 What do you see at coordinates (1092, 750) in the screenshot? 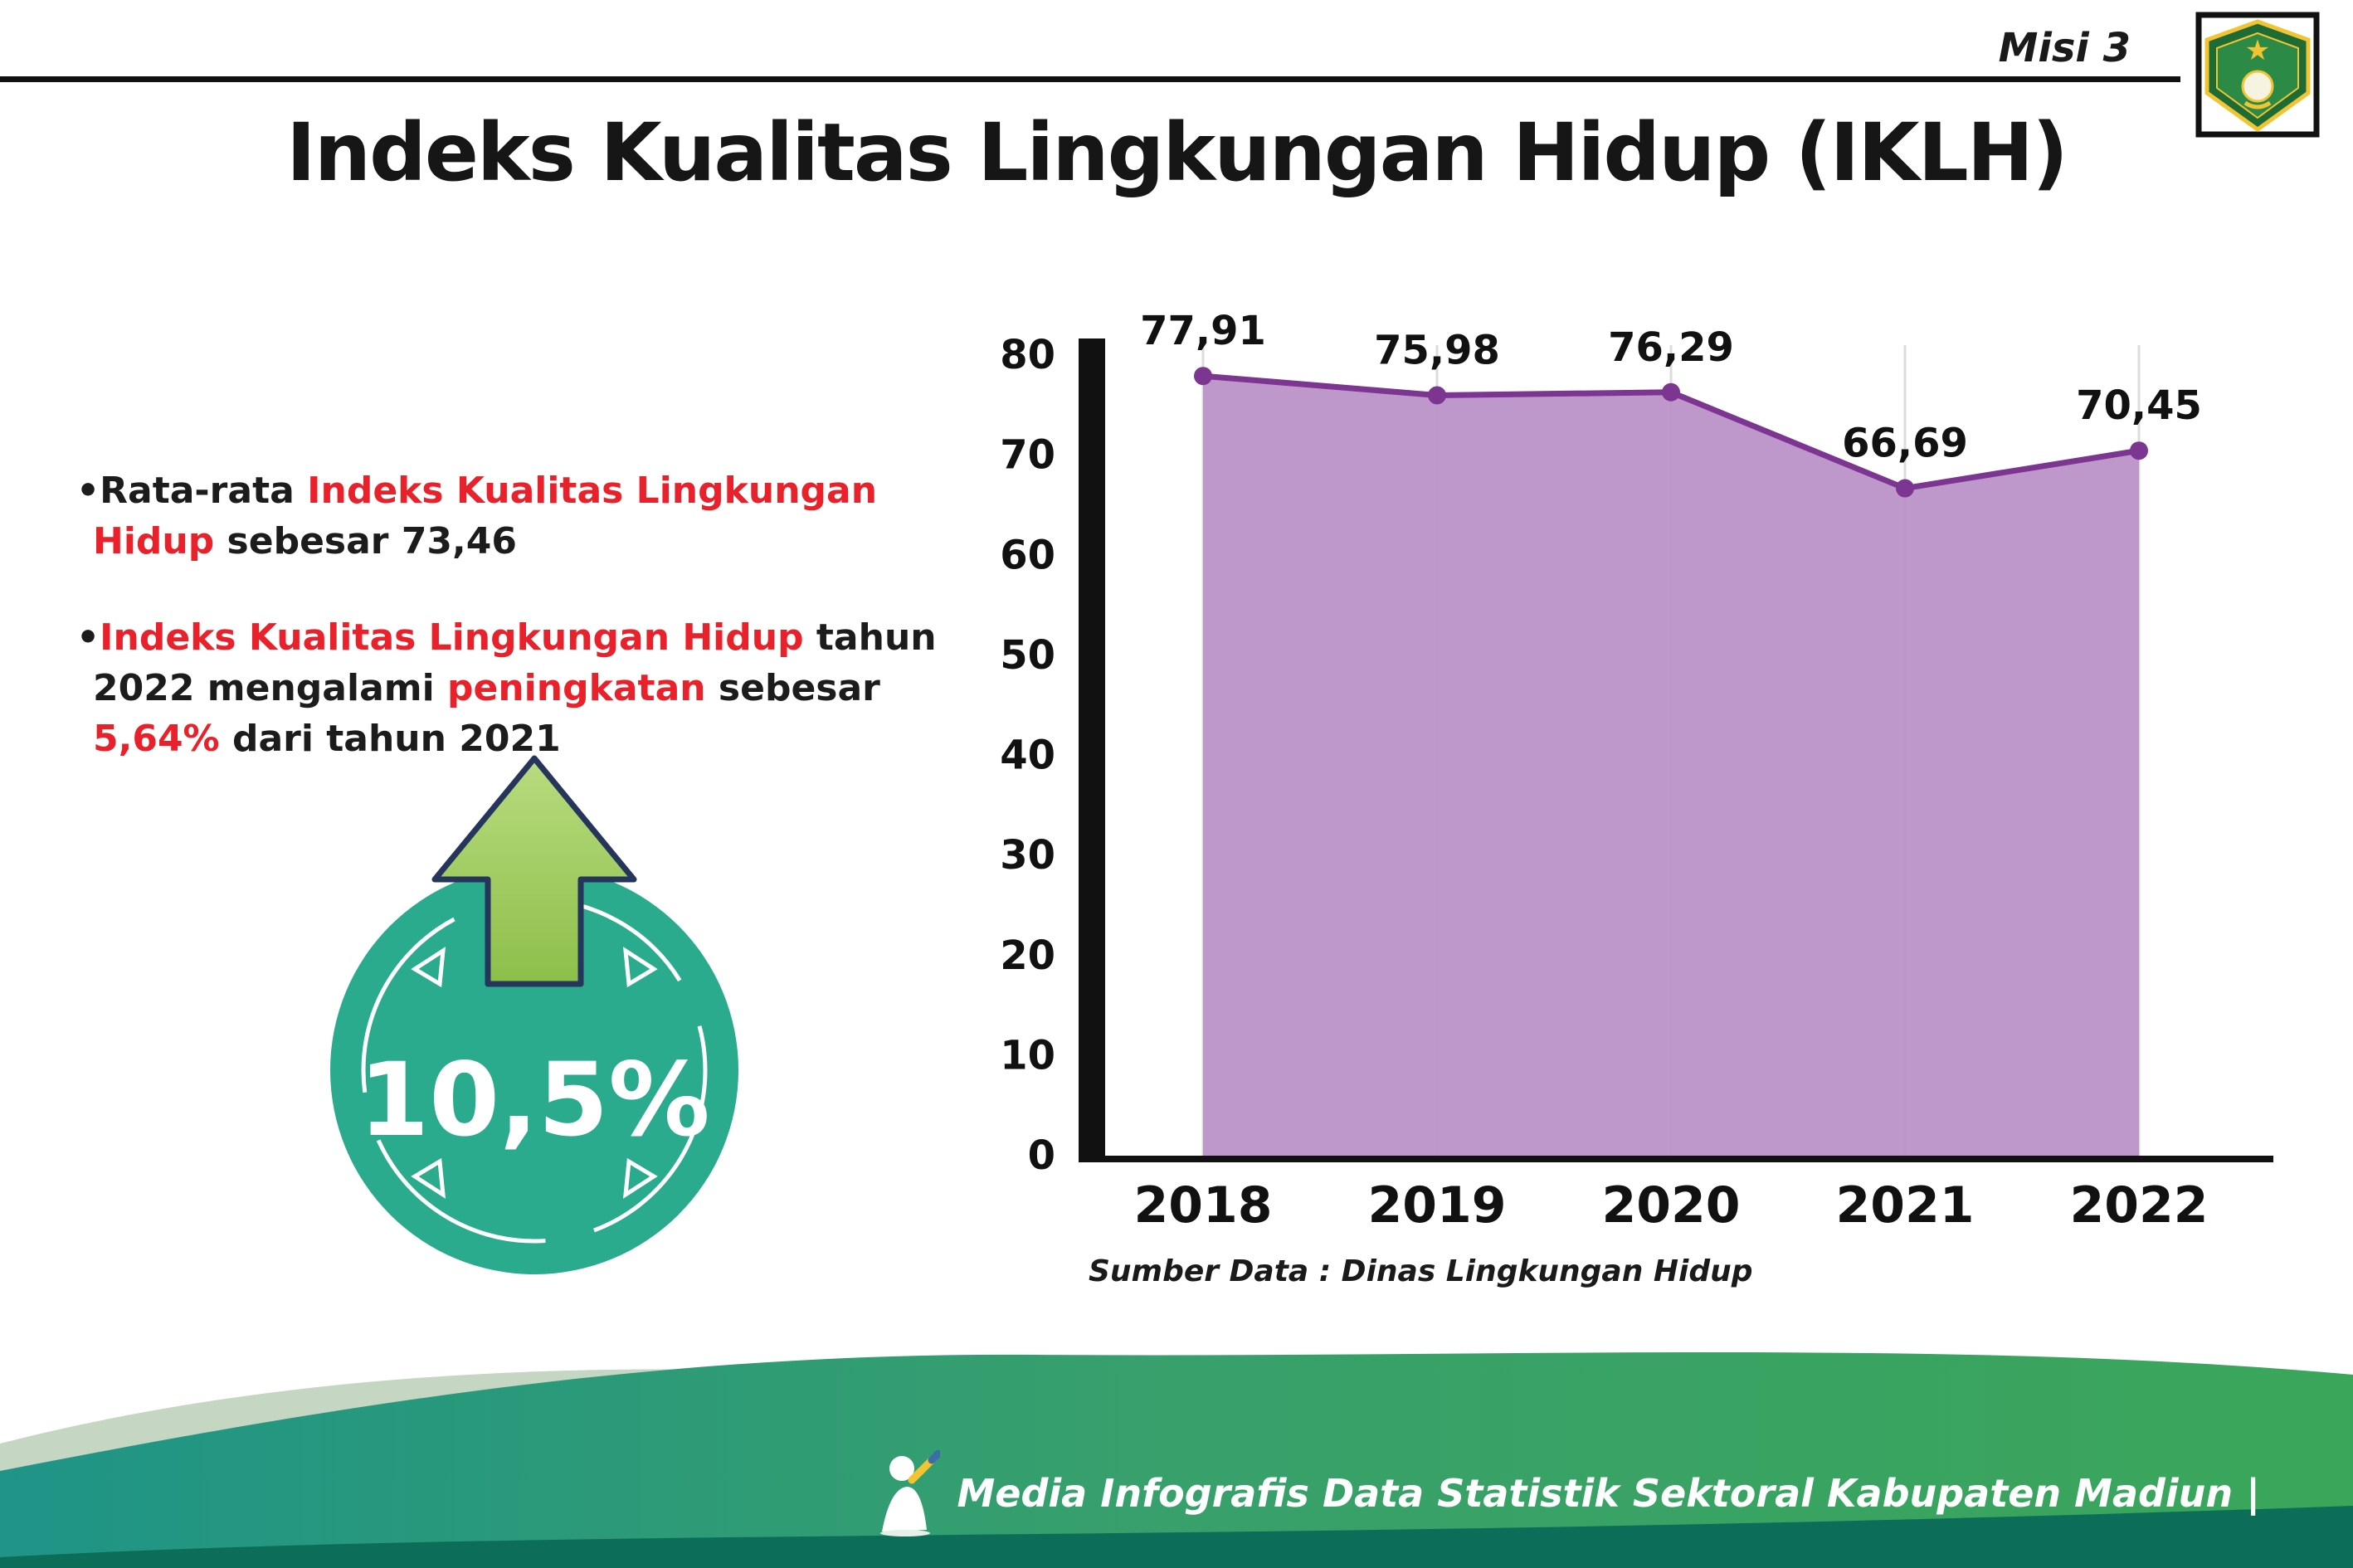
I see `y-axis` at bounding box center [1092, 750].